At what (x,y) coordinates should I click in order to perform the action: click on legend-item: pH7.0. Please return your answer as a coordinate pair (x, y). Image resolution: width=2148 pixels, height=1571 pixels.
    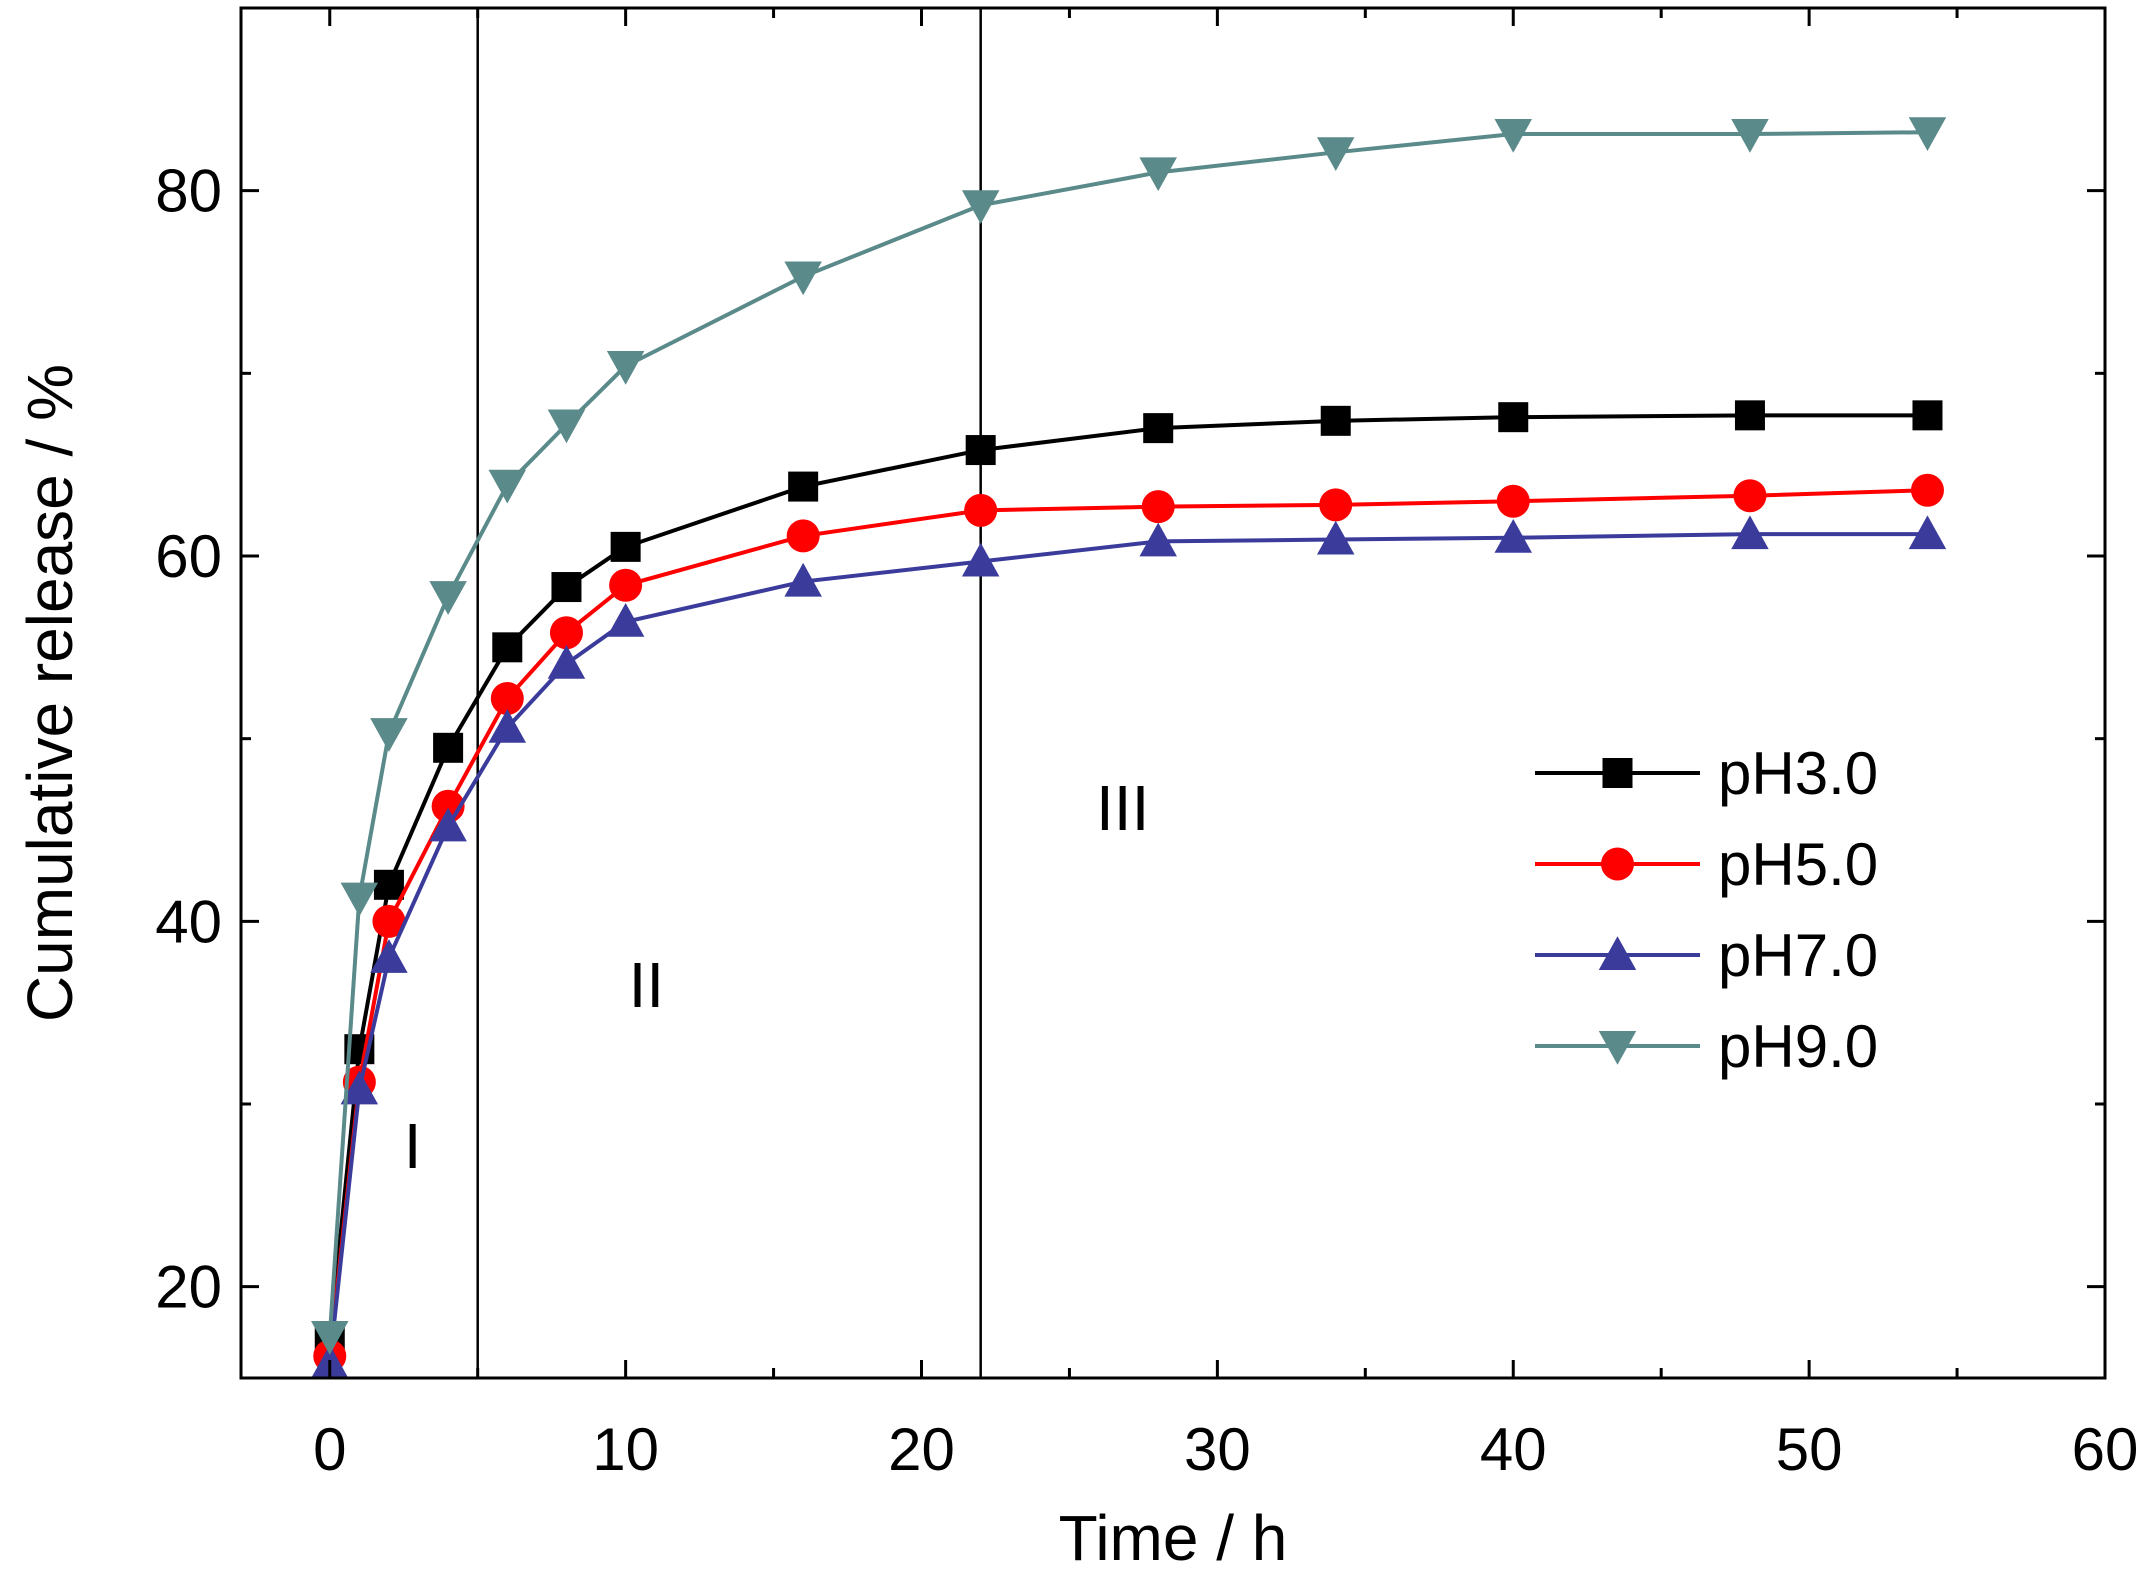
    Looking at the image, I should click on (1706, 955).